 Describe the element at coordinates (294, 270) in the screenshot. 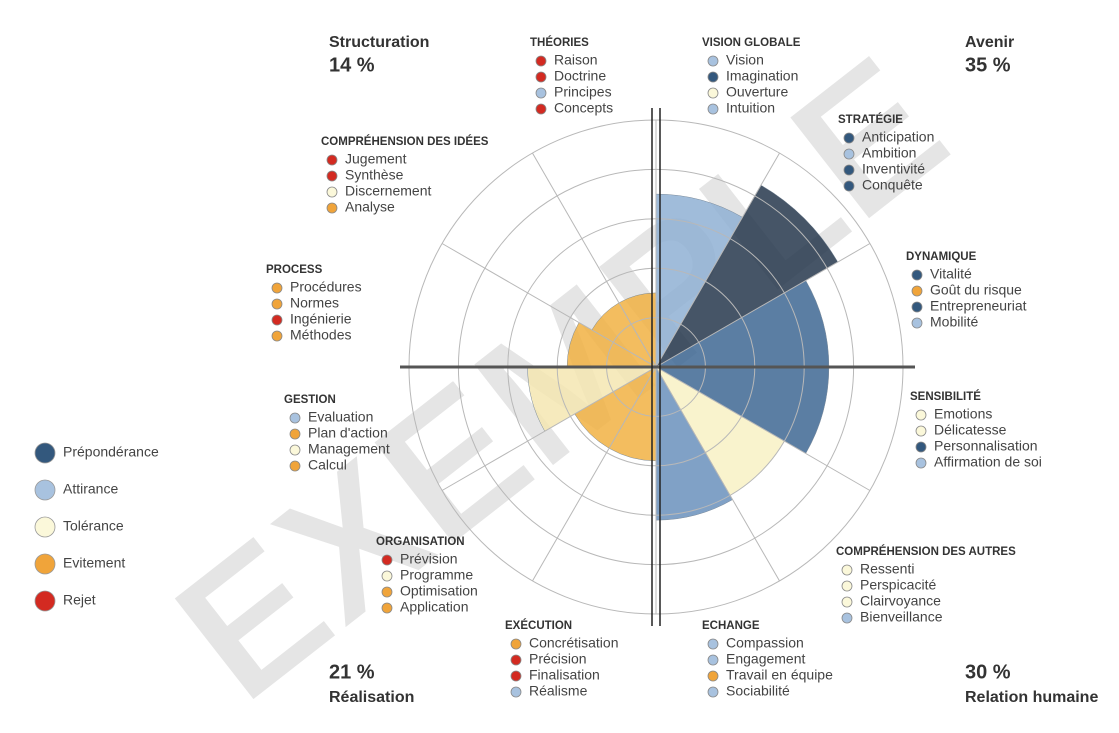

I see `group-title: PROCESS` at that location.